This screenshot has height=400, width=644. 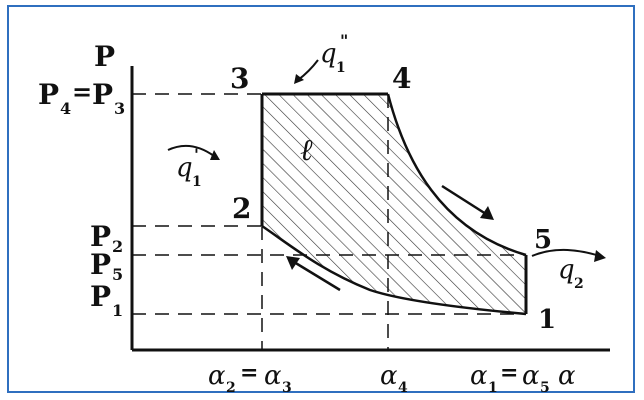 I want to click on point-label-5: 5, so click(x=543, y=240).